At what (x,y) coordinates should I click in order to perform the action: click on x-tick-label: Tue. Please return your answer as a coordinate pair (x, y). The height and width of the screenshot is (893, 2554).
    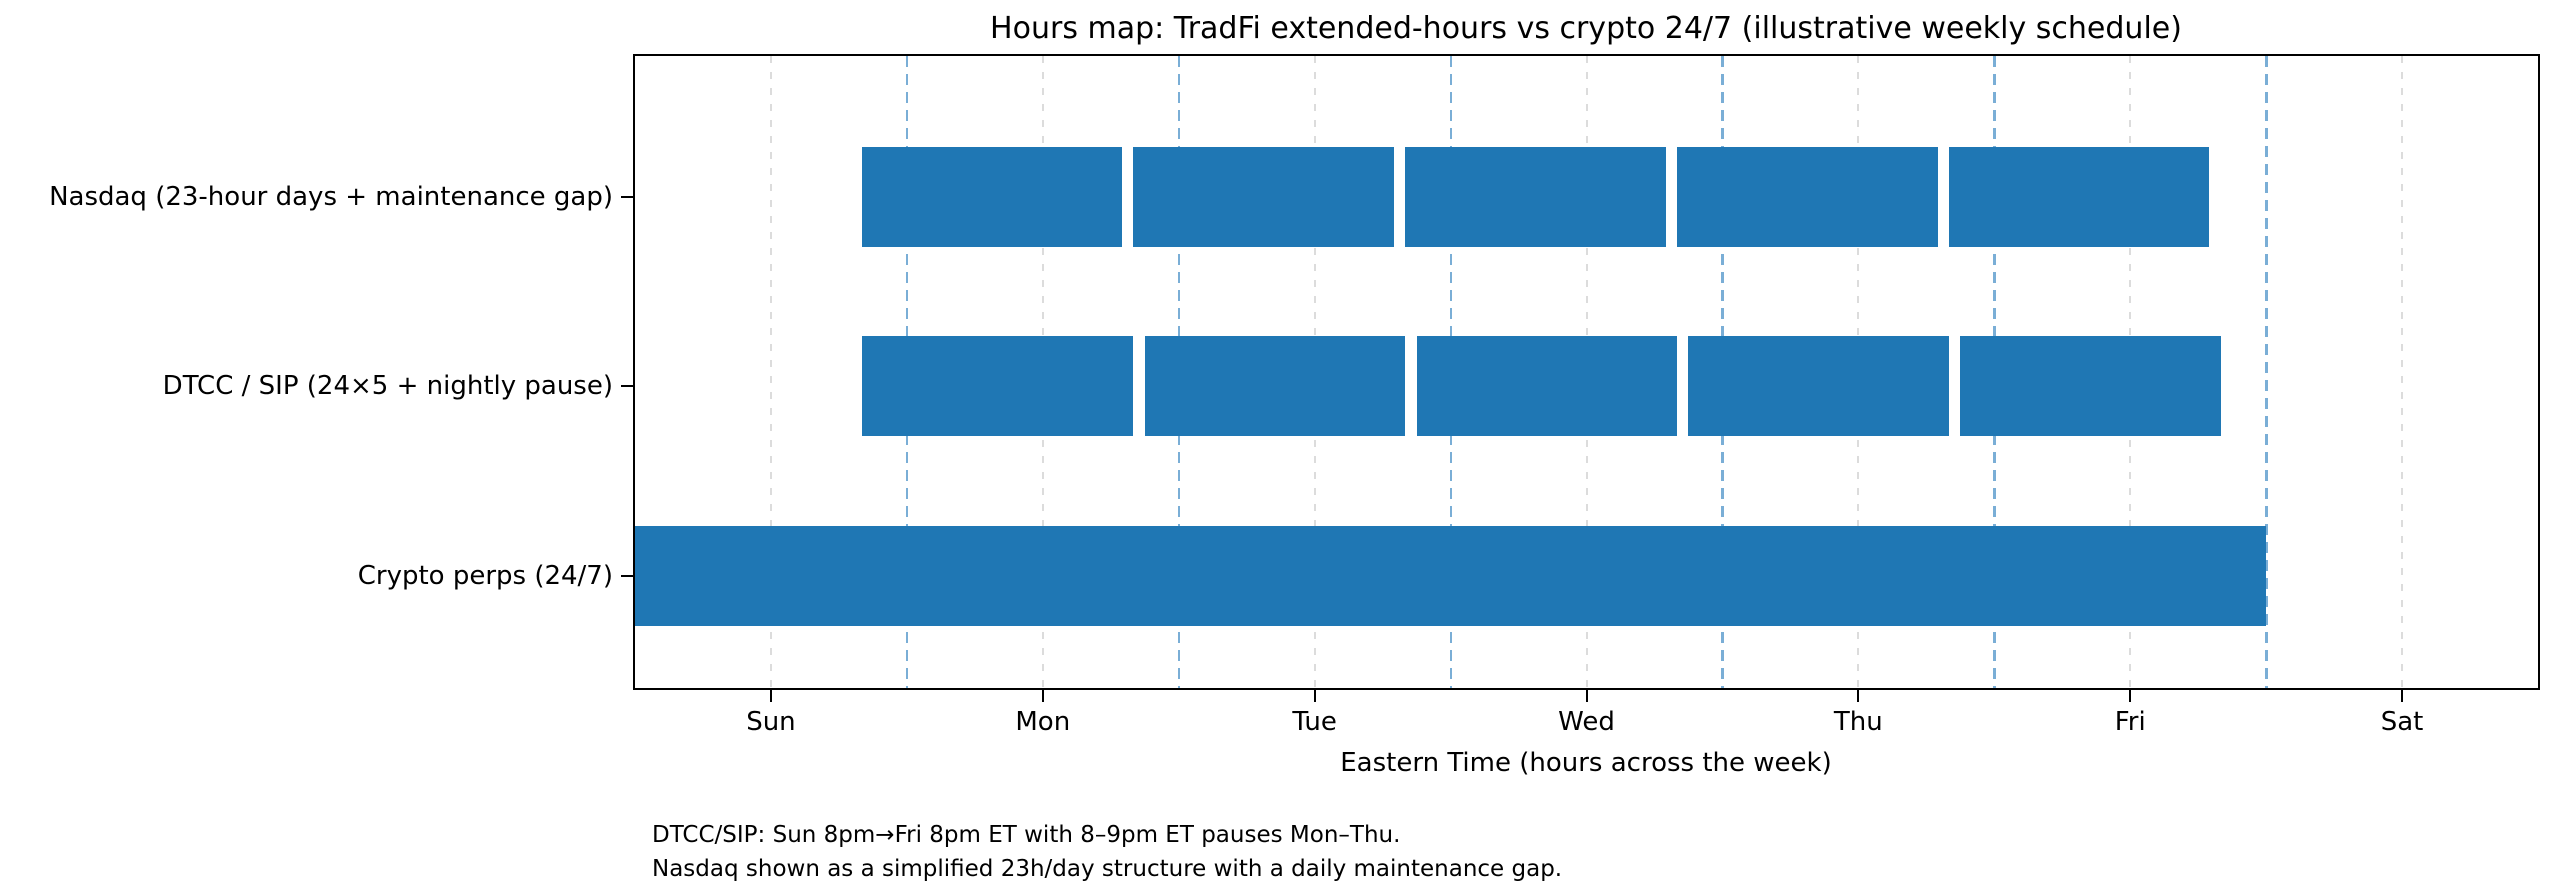
    Looking at the image, I should click on (1314, 722).